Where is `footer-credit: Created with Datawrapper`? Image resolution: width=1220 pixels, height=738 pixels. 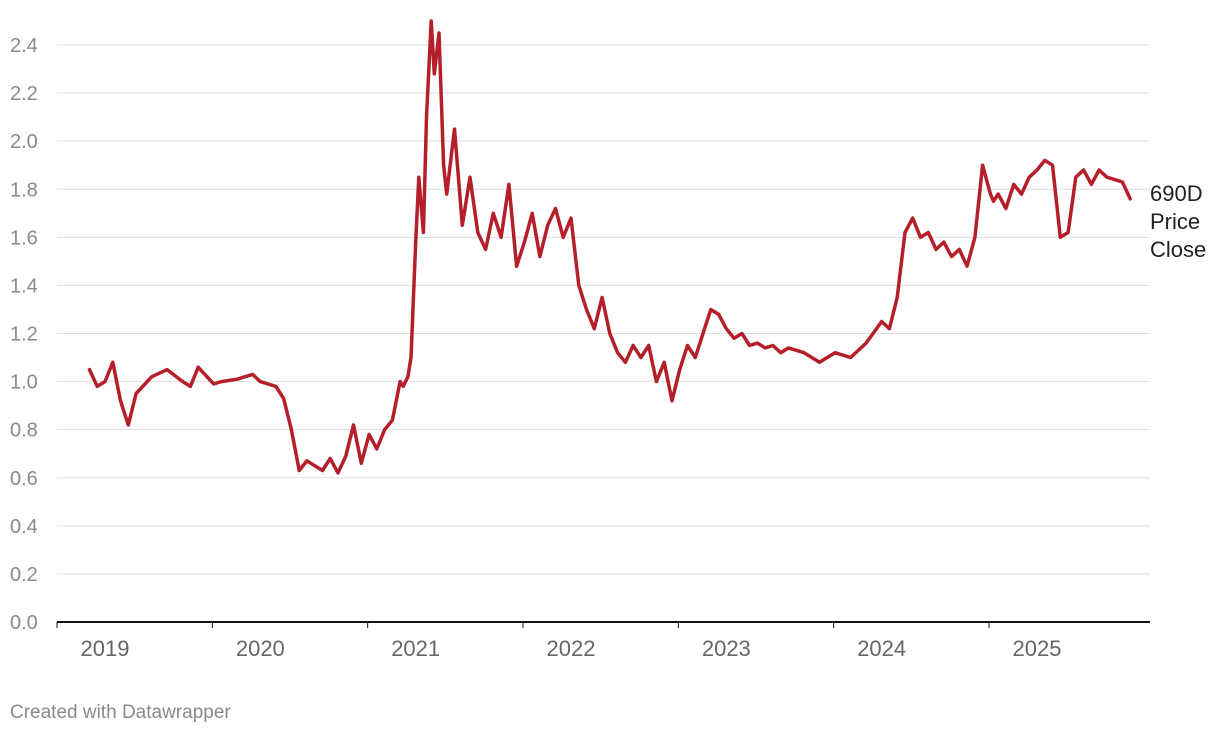 footer-credit: Created with Datawrapper is located at coordinates (120, 712).